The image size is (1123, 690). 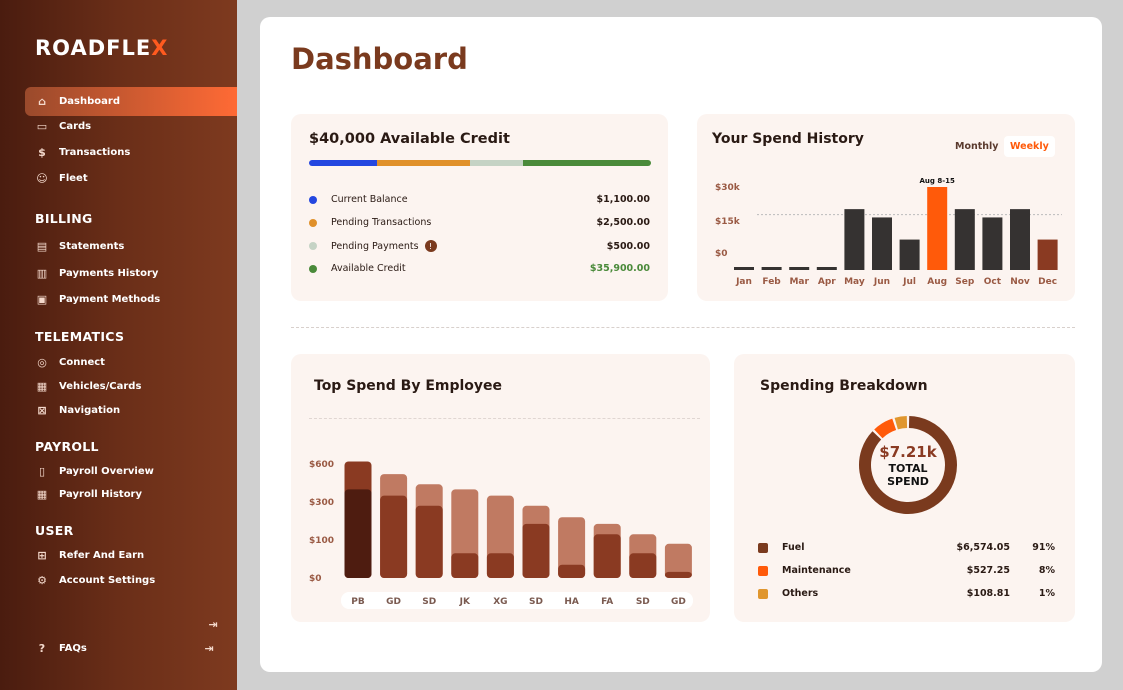 What do you see at coordinates (92, 246) in the screenshot?
I see `label: Statements` at bounding box center [92, 246].